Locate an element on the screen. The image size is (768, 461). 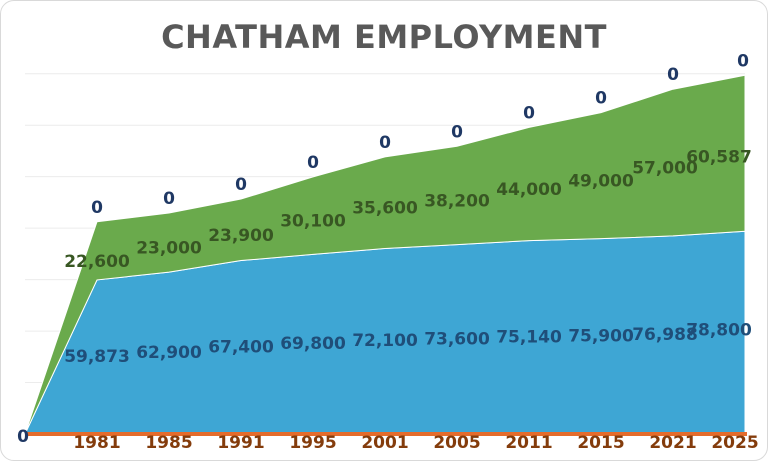
data-label: 30,100 is located at coordinates (313, 222).